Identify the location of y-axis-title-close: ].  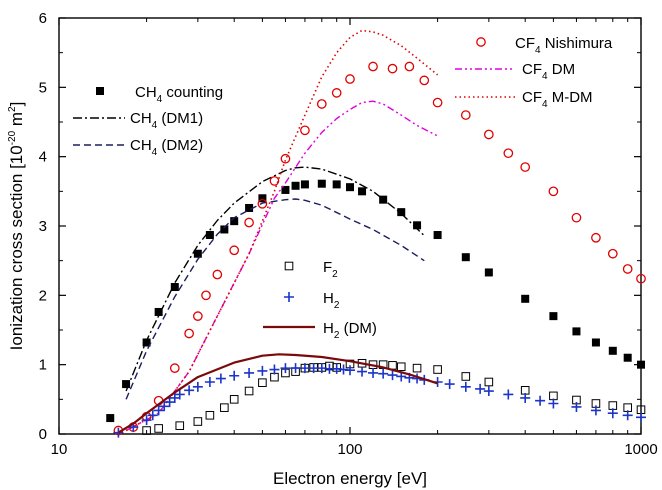
(16, 104).